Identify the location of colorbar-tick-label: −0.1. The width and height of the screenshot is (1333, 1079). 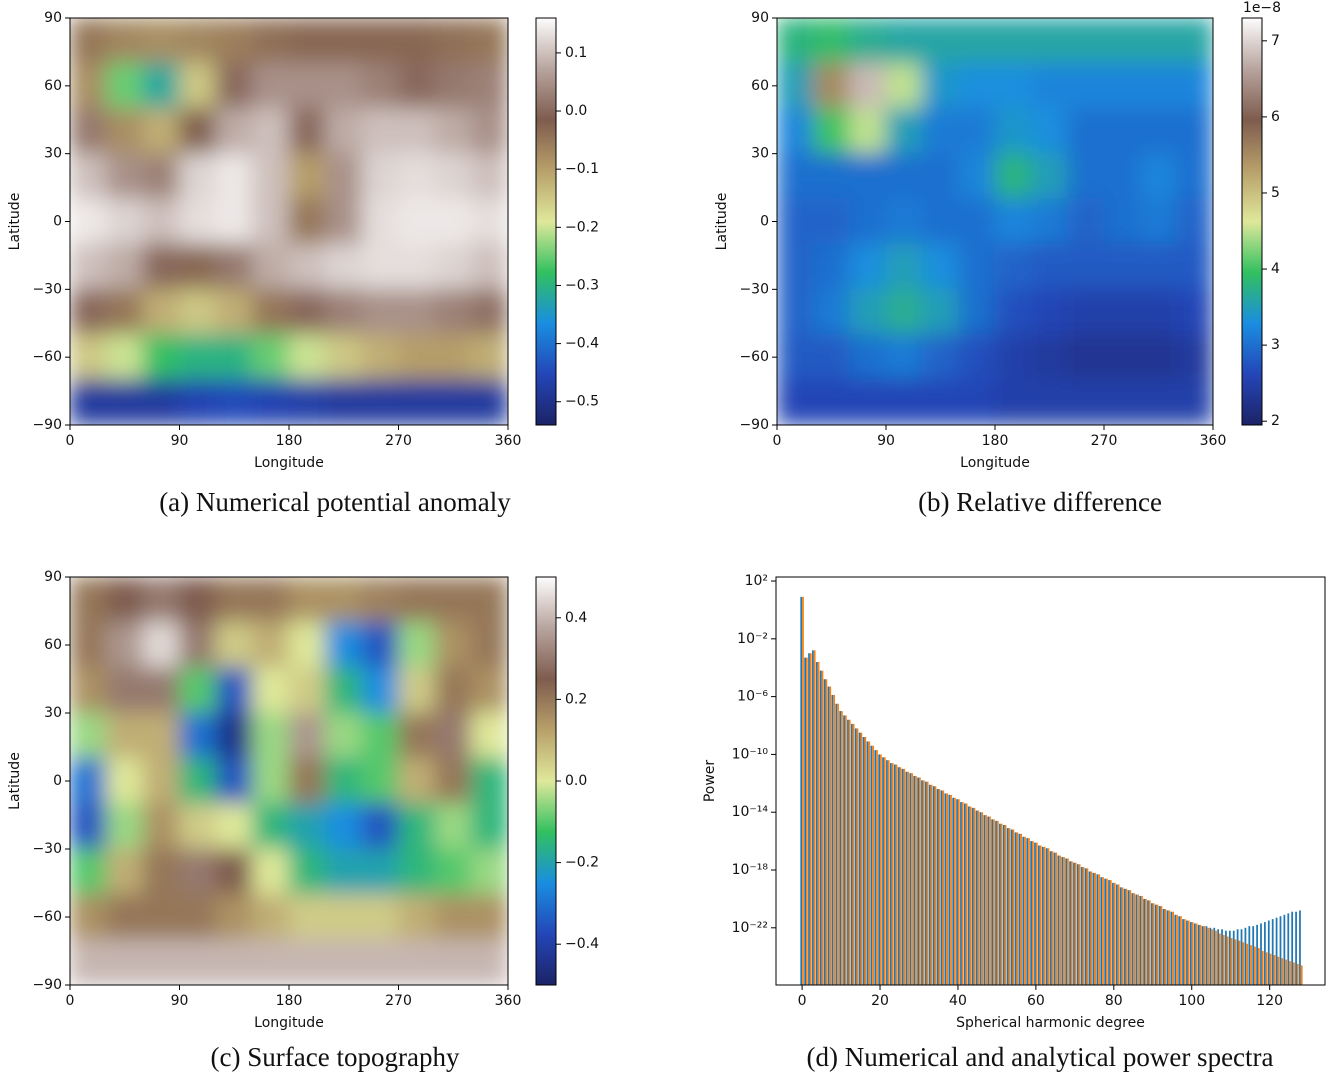
(582, 169).